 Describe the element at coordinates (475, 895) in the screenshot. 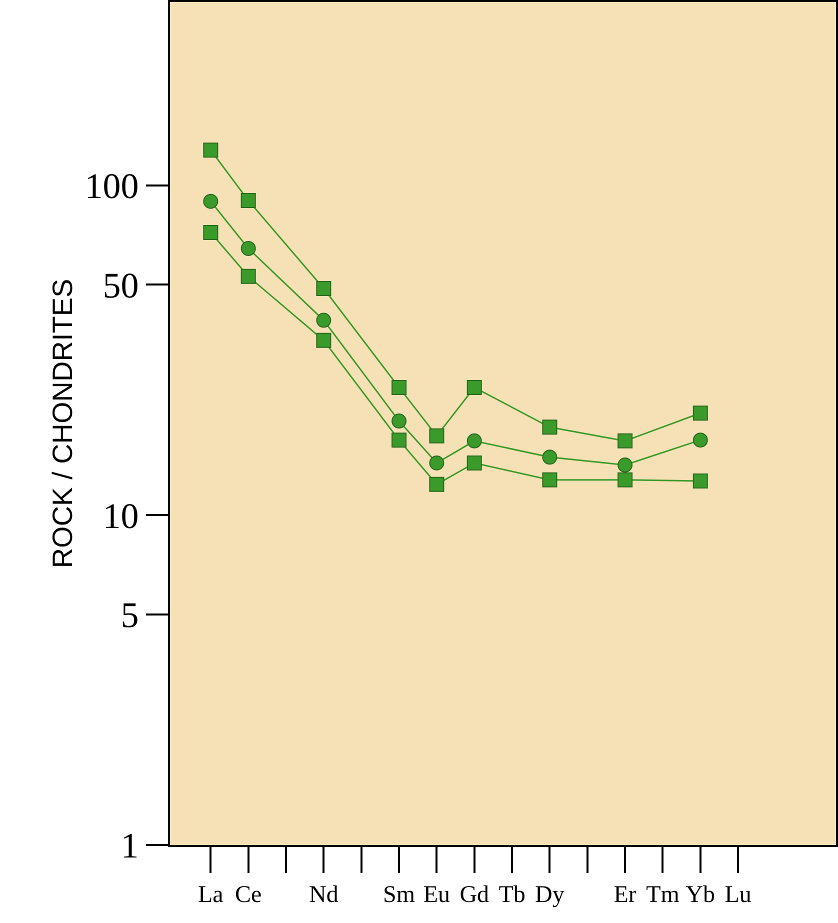

I see `x-tick-label: Gd` at that location.